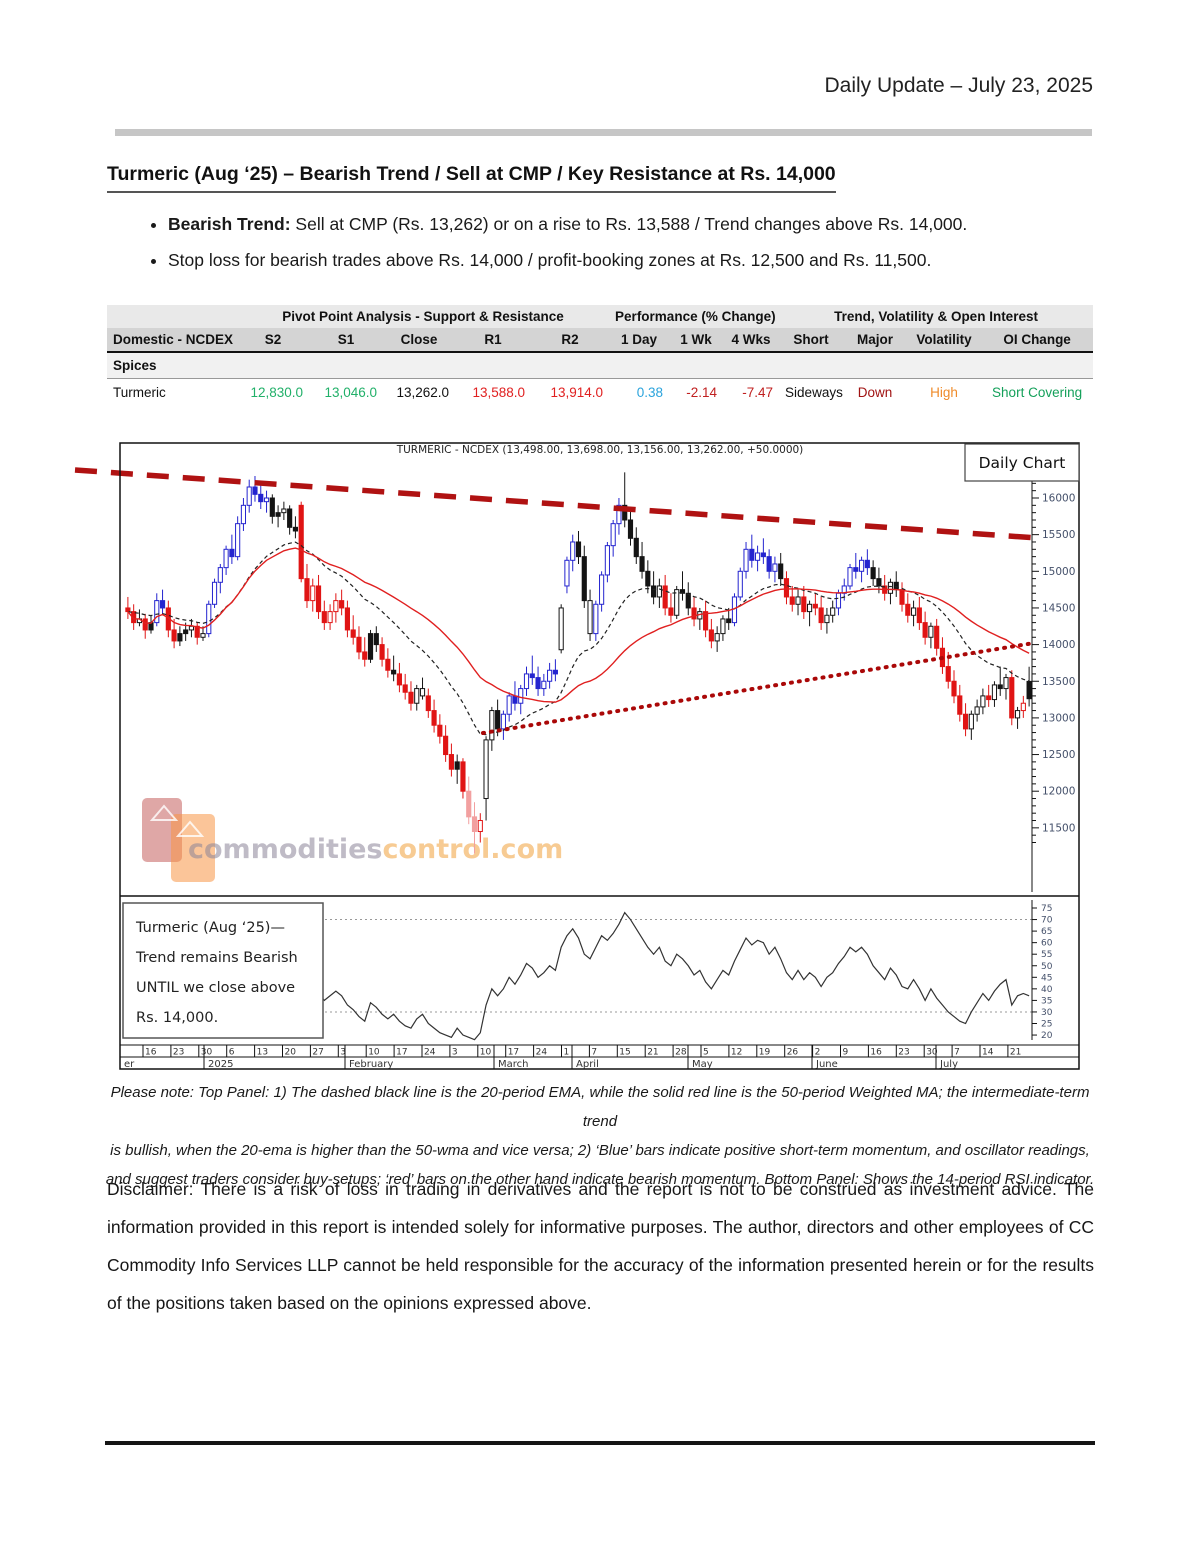 This screenshot has width=1200, height=1553. What do you see at coordinates (578, 638) in the screenshot?
I see `ema20-line` at bounding box center [578, 638].